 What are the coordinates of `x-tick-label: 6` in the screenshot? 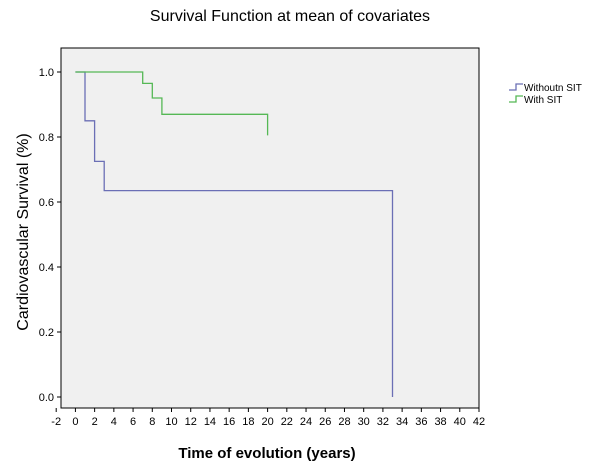 It's located at (133, 422).